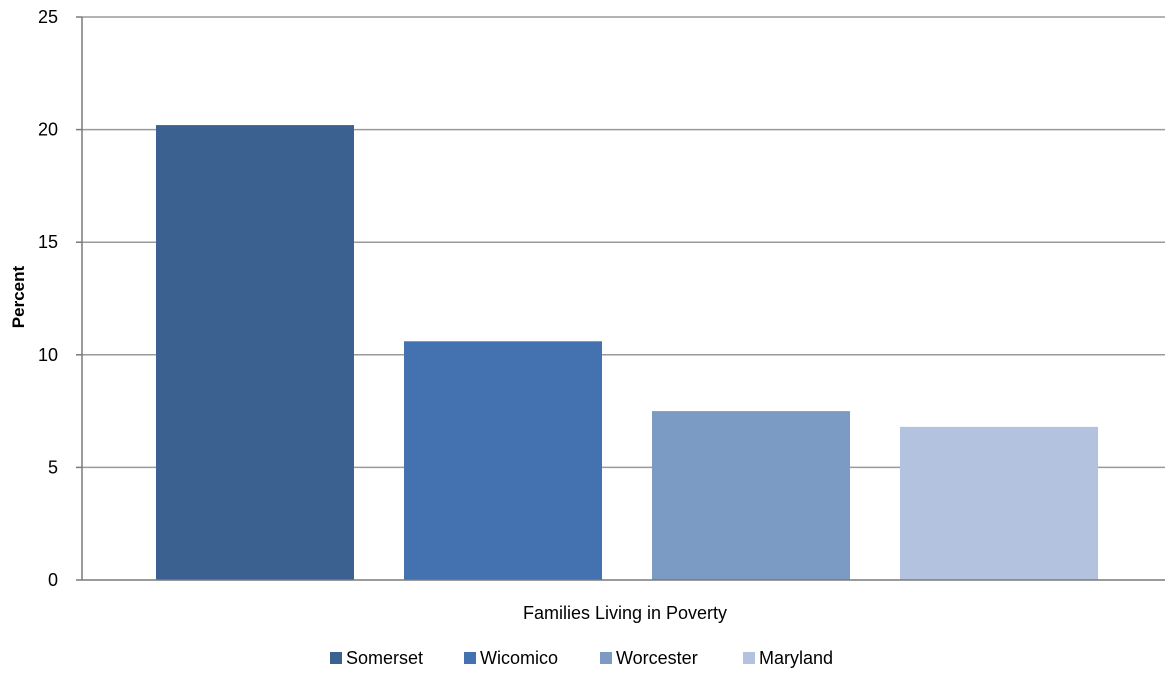  I want to click on legend-label-somerset: Somerset, so click(384, 658).